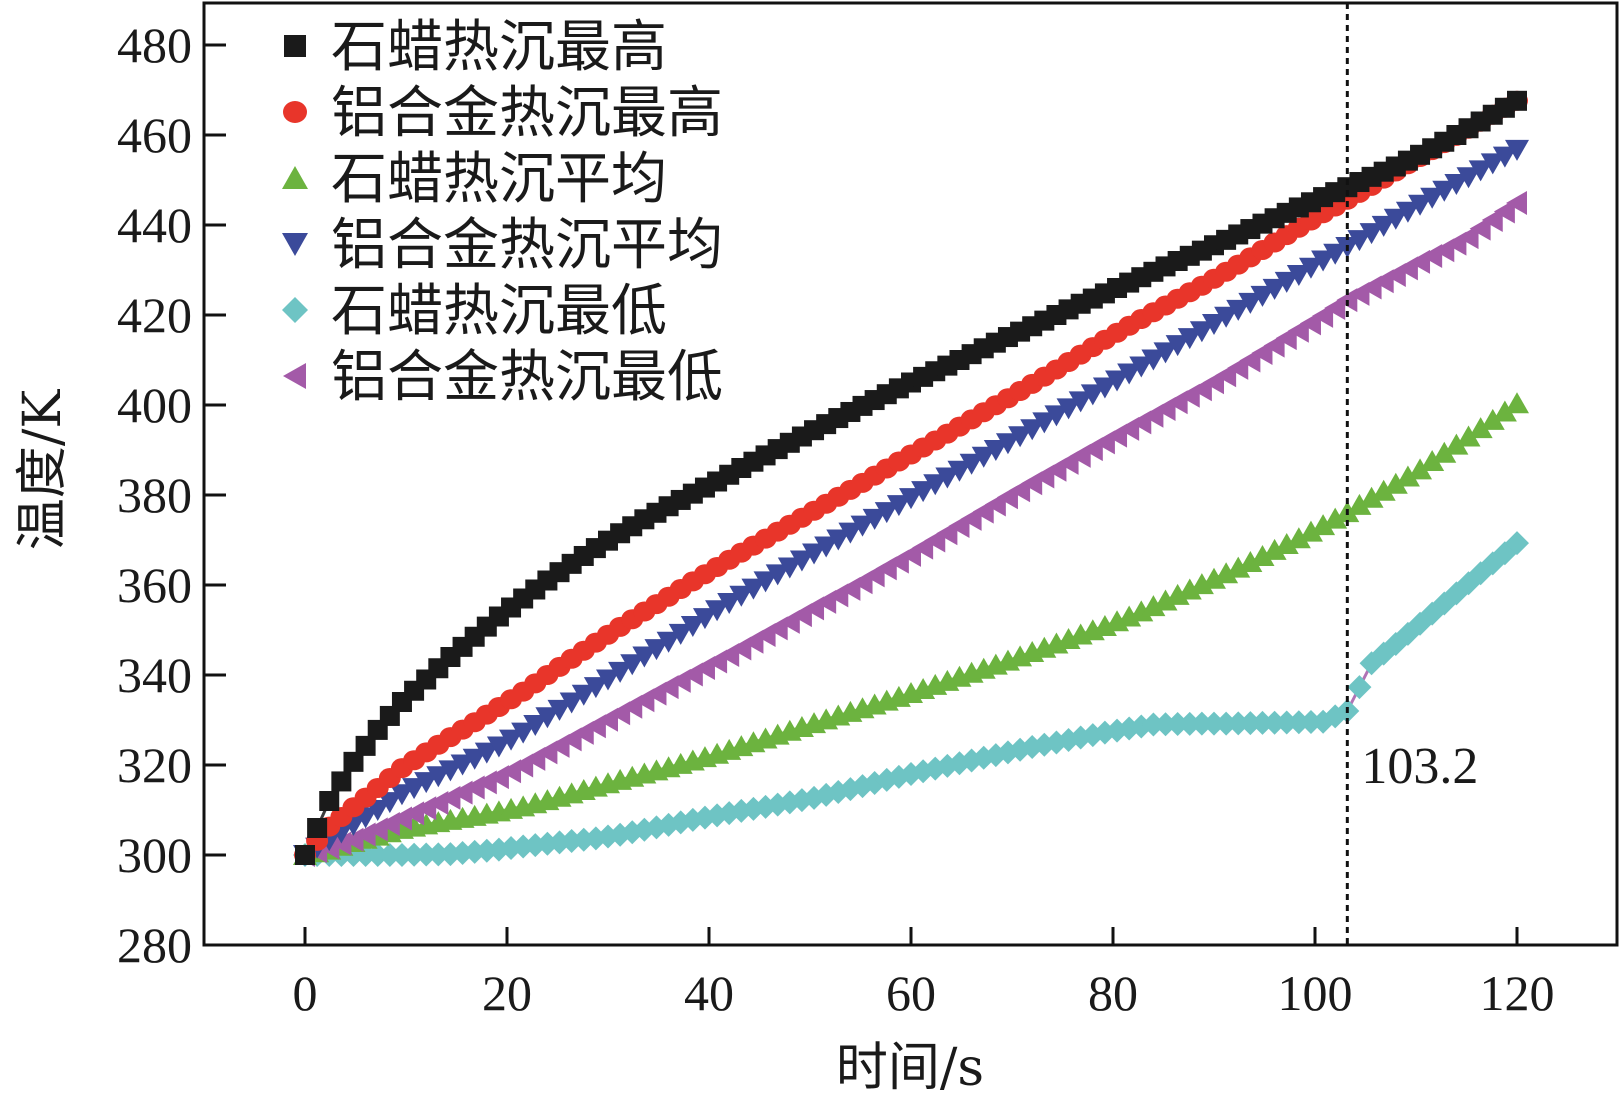  What do you see at coordinates (709, 993) in the screenshot?
I see `x-tick-label: 40` at bounding box center [709, 993].